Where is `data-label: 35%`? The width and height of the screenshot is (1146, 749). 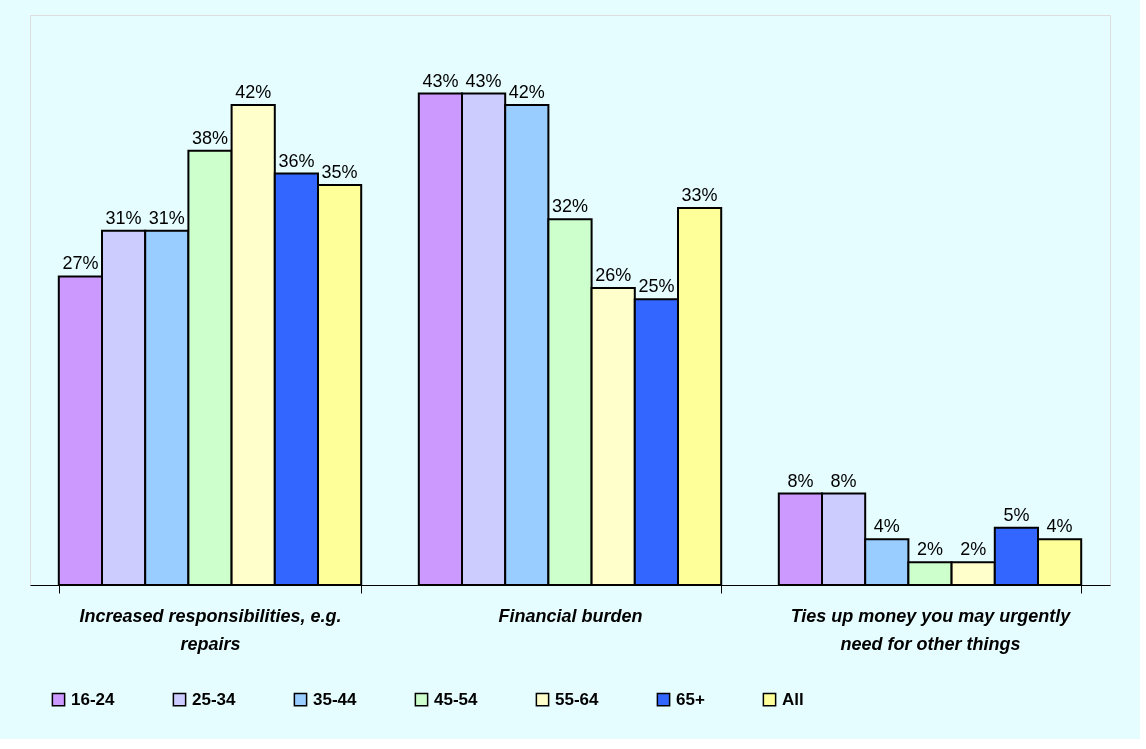 data-label: 35% is located at coordinates (339, 172).